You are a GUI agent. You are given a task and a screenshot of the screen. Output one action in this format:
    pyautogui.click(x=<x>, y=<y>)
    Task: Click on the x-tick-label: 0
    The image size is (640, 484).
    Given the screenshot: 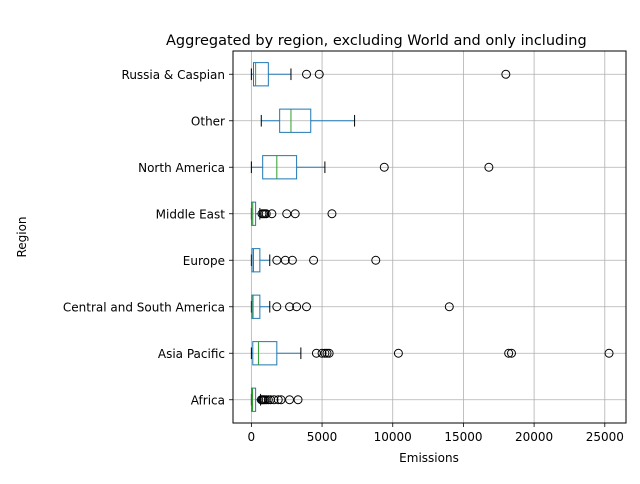 What is the action you would take?
    pyautogui.click(x=252, y=437)
    